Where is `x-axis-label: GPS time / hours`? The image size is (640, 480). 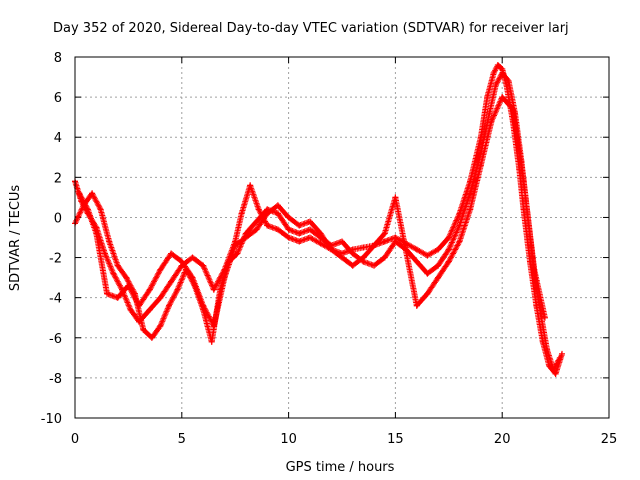
x-axis-label: GPS time / hours is located at coordinates (340, 467).